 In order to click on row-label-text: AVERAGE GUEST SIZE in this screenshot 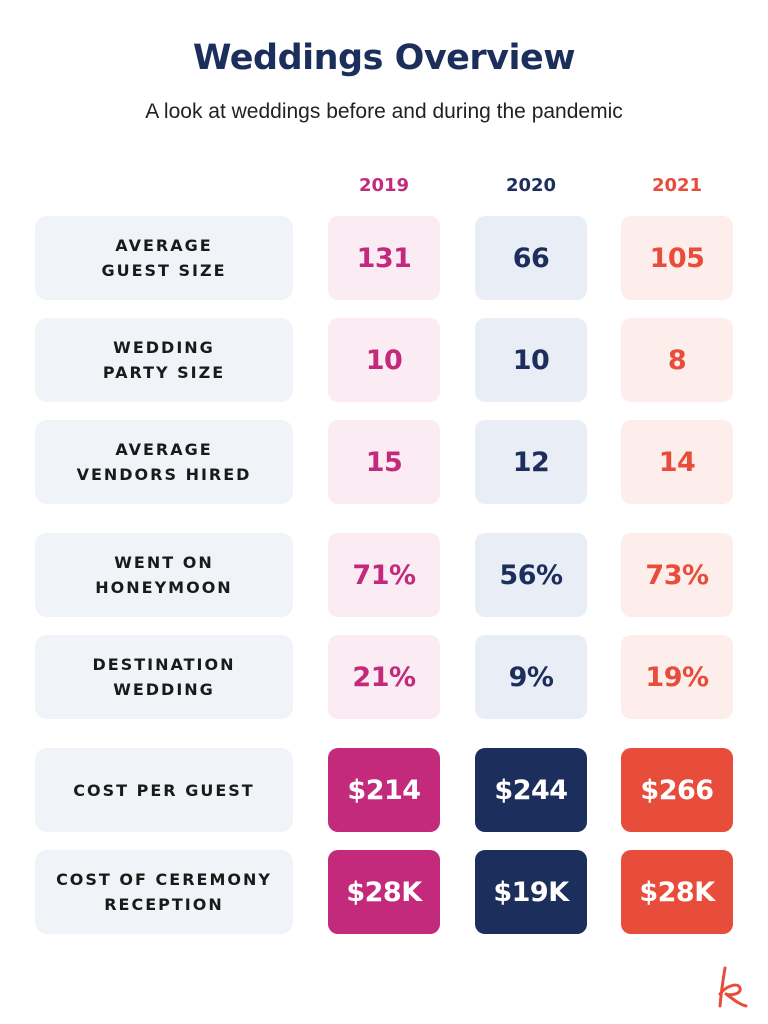, I will do `click(164, 258)`.